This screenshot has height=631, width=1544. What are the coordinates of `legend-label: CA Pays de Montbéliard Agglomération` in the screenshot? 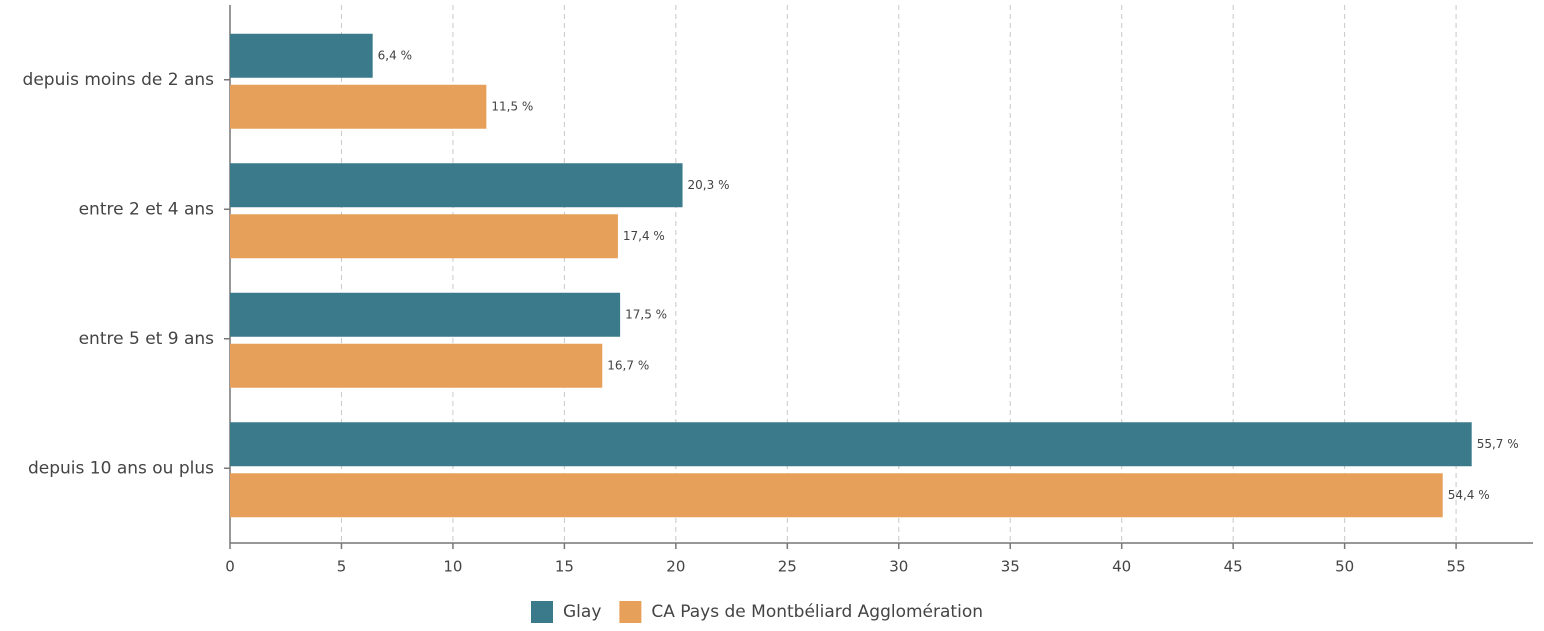 It's located at (817, 612).